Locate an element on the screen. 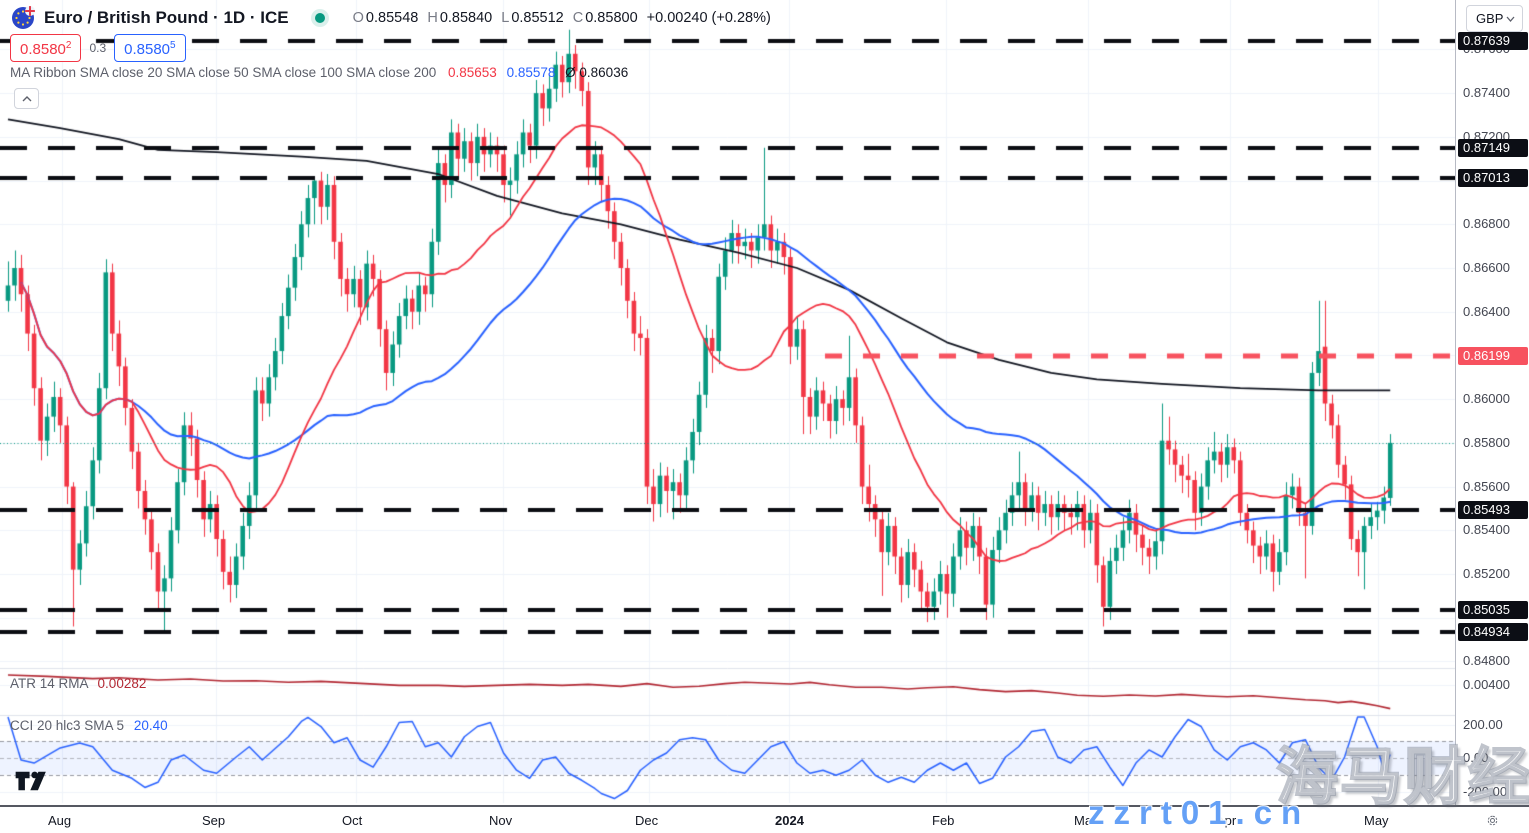 The image size is (1529, 833). high-value: 0.85840 is located at coordinates (466, 18).